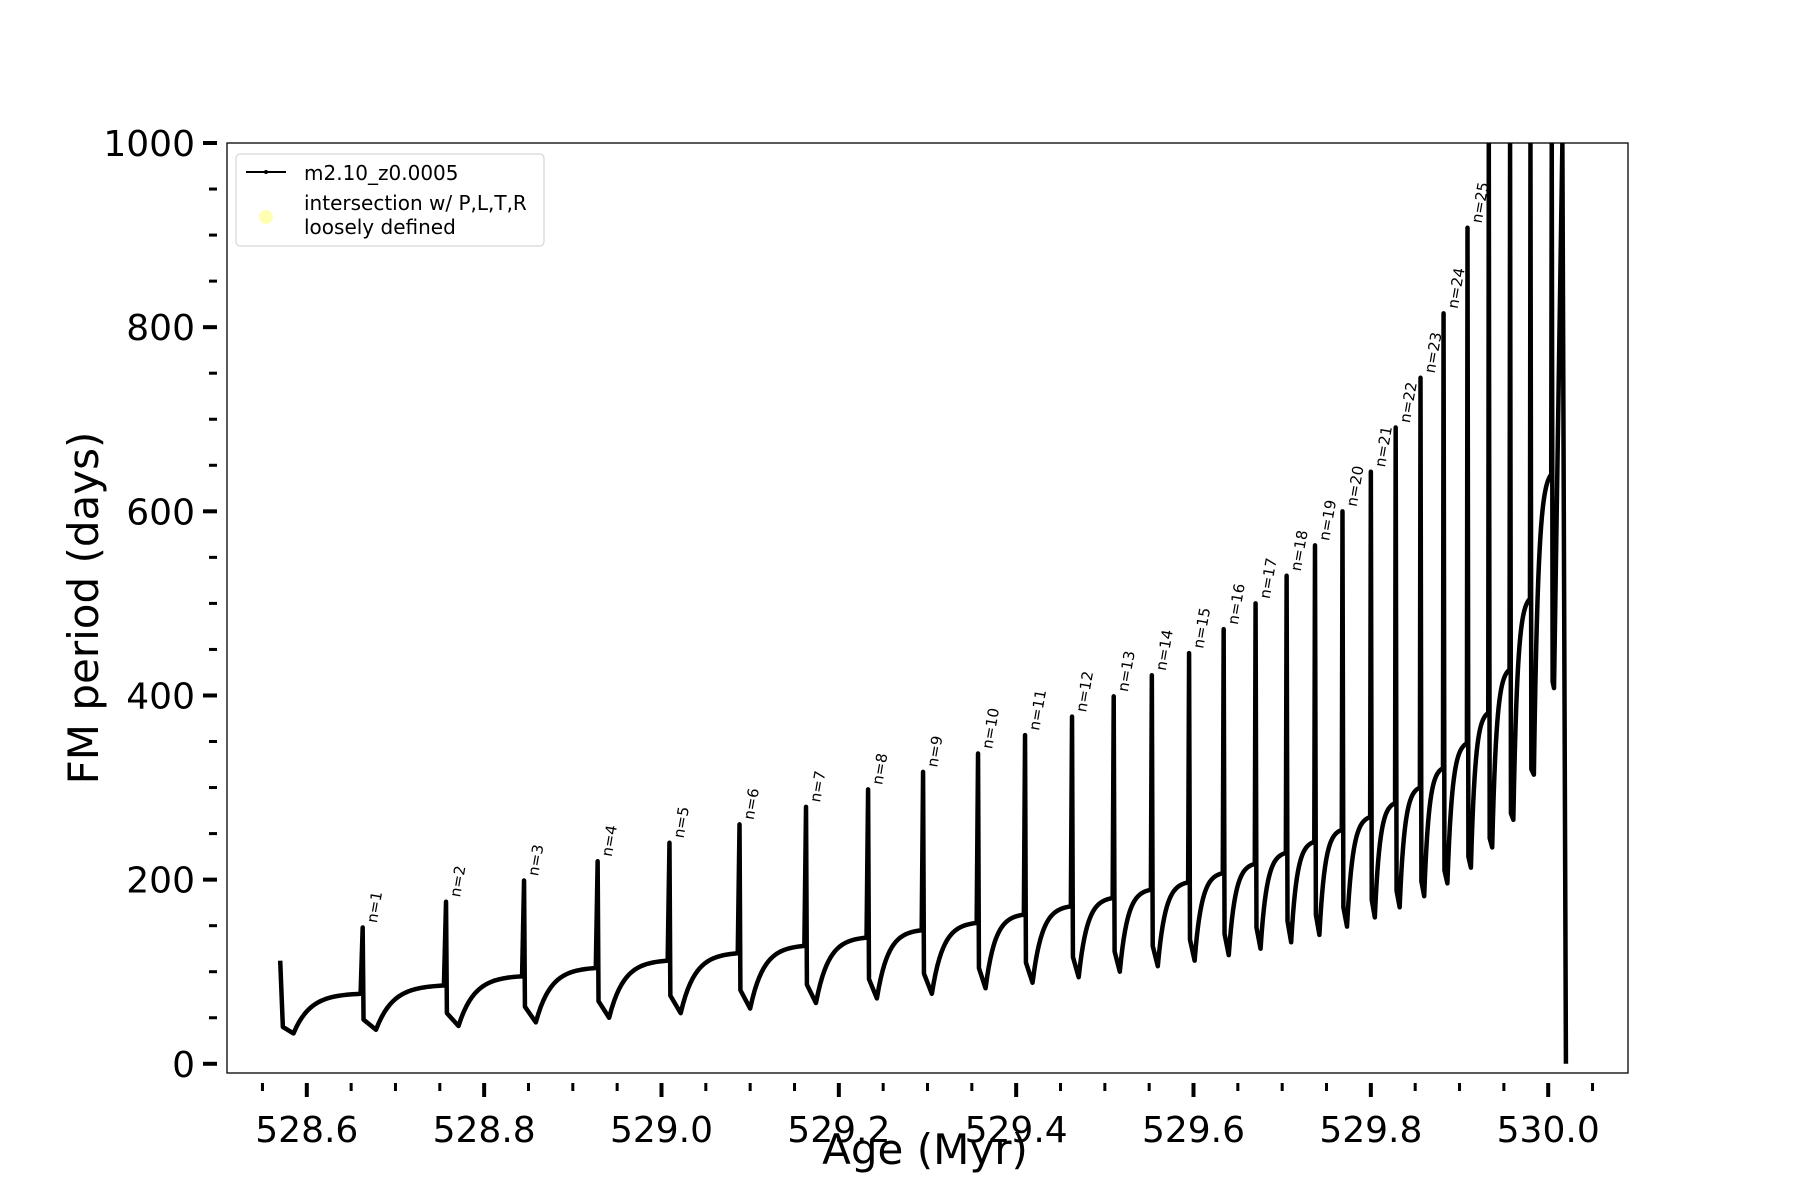 This screenshot has width=1800, height=1200. I want to click on pulse-label: n=8, so click(879, 769).